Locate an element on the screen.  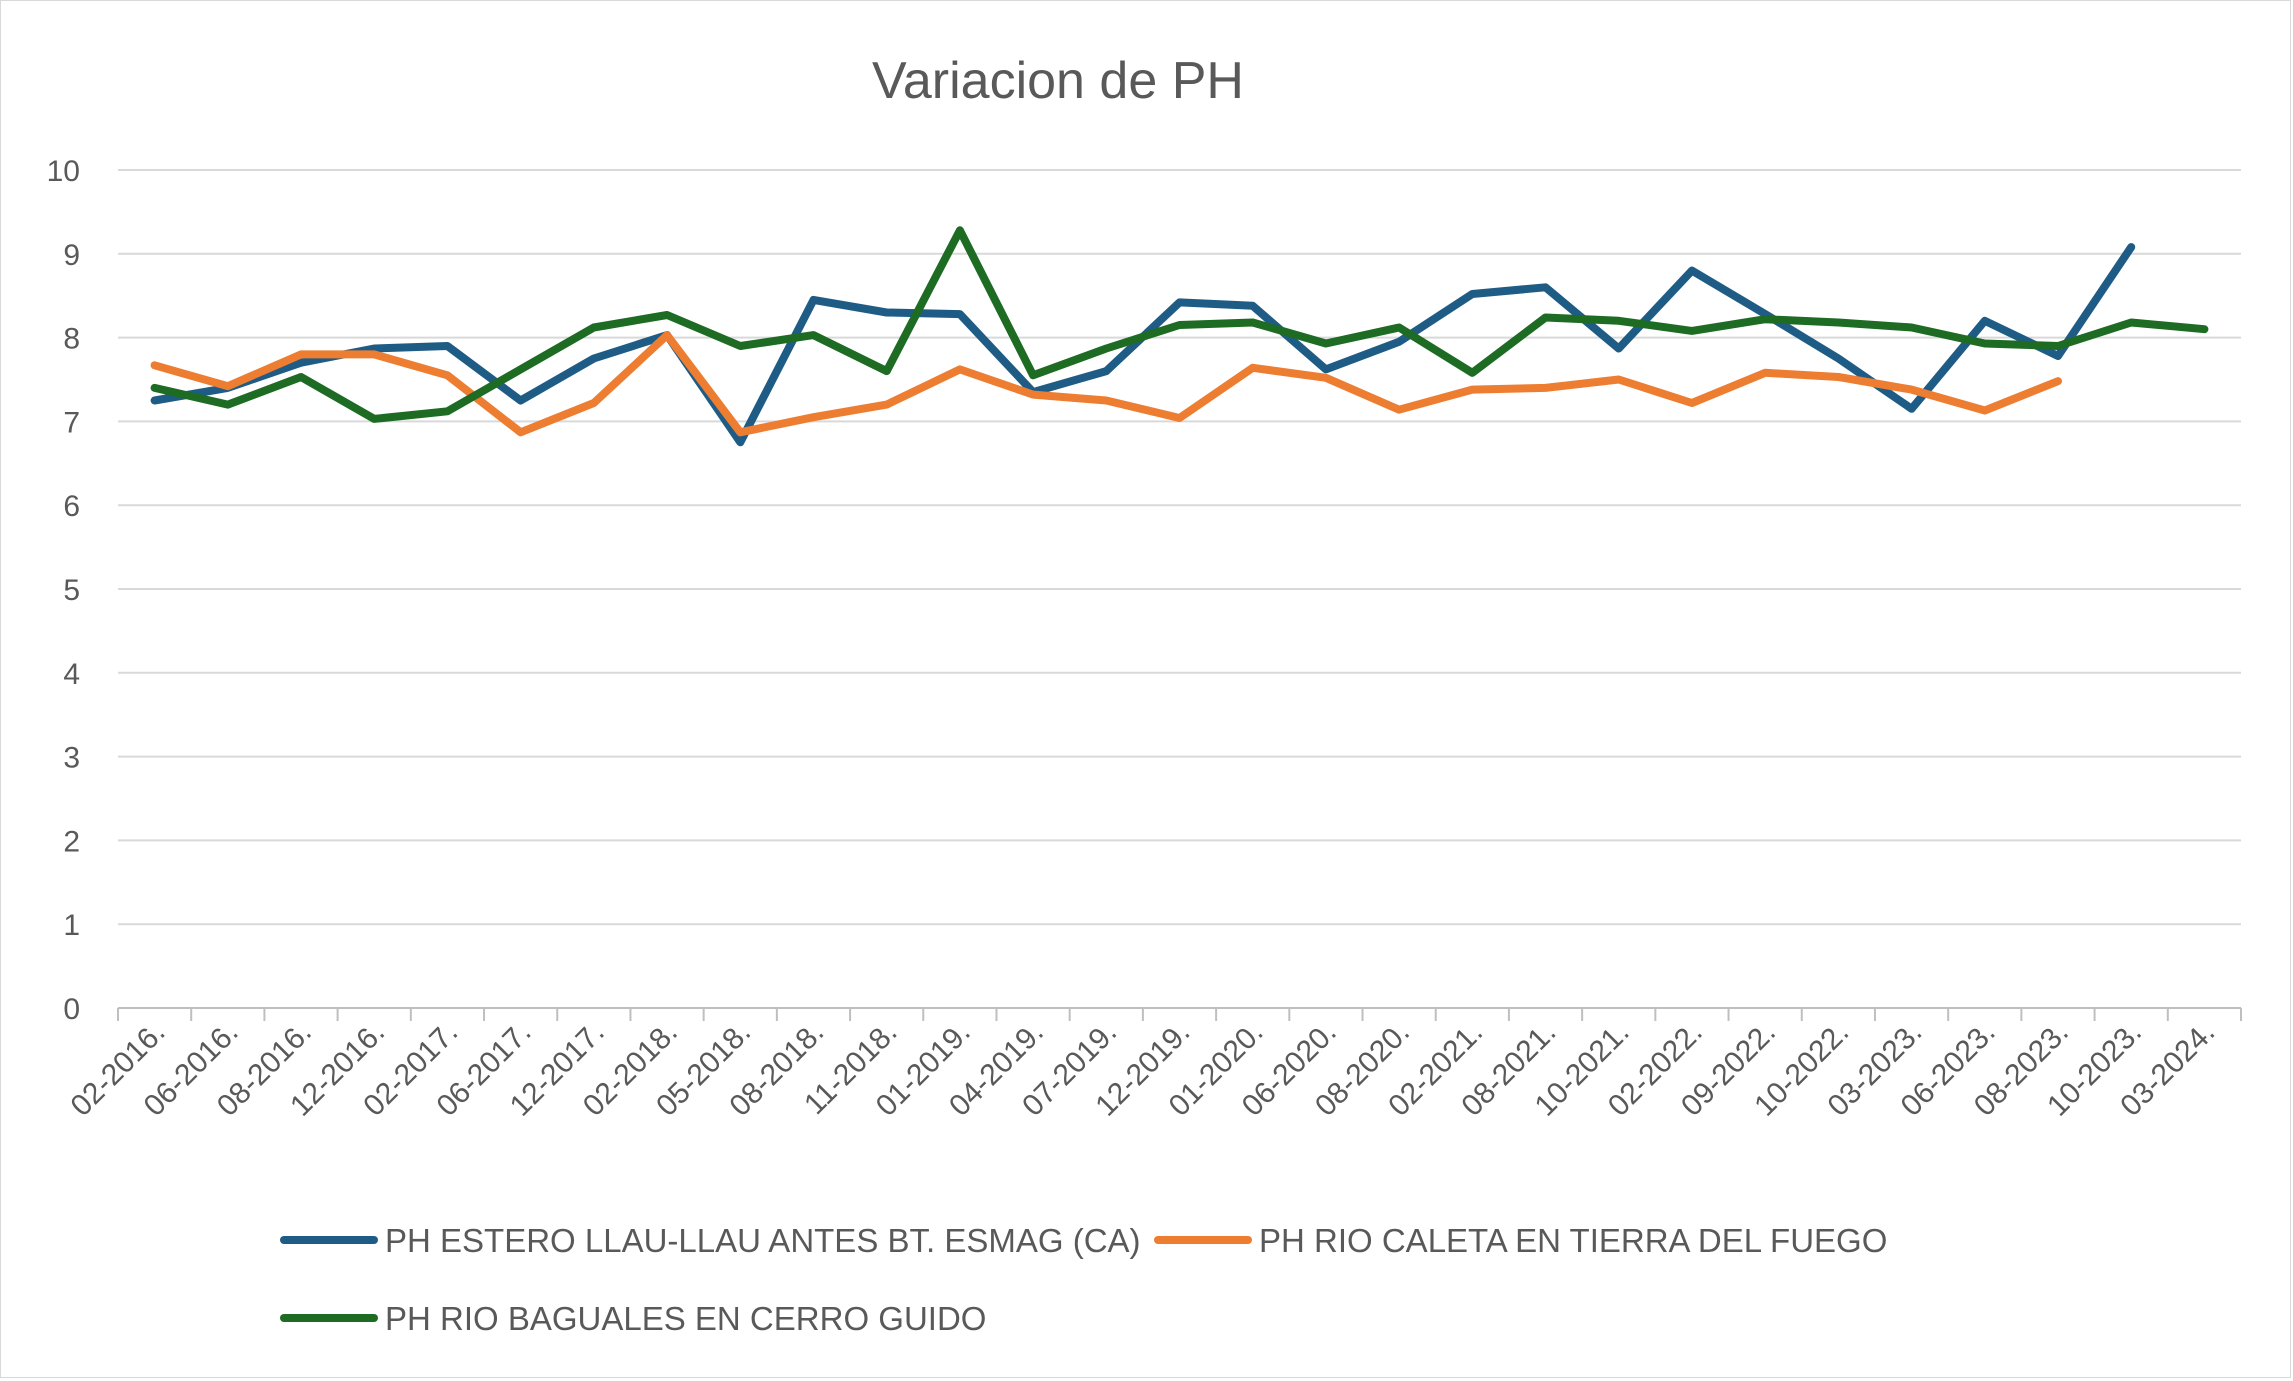
y-tick-label: 8 is located at coordinates (71, 339).